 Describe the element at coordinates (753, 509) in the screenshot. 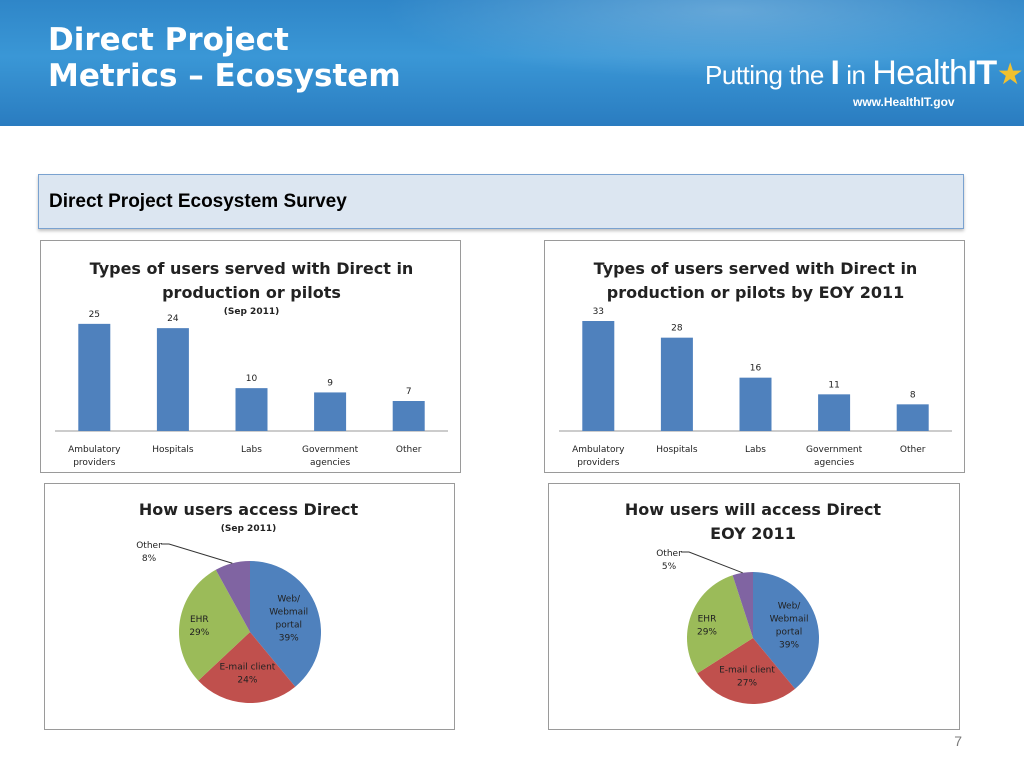

I see `chart-title-line1: How users will access Direct` at that location.